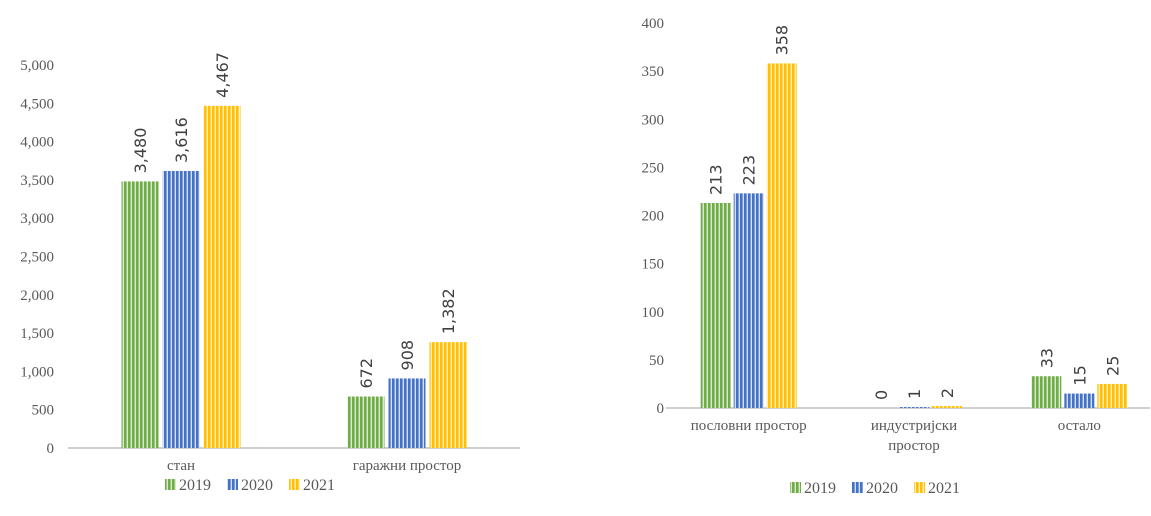 The height and width of the screenshot is (516, 1151). I want to click on left-legend-swatch-2021, so click(294, 484).